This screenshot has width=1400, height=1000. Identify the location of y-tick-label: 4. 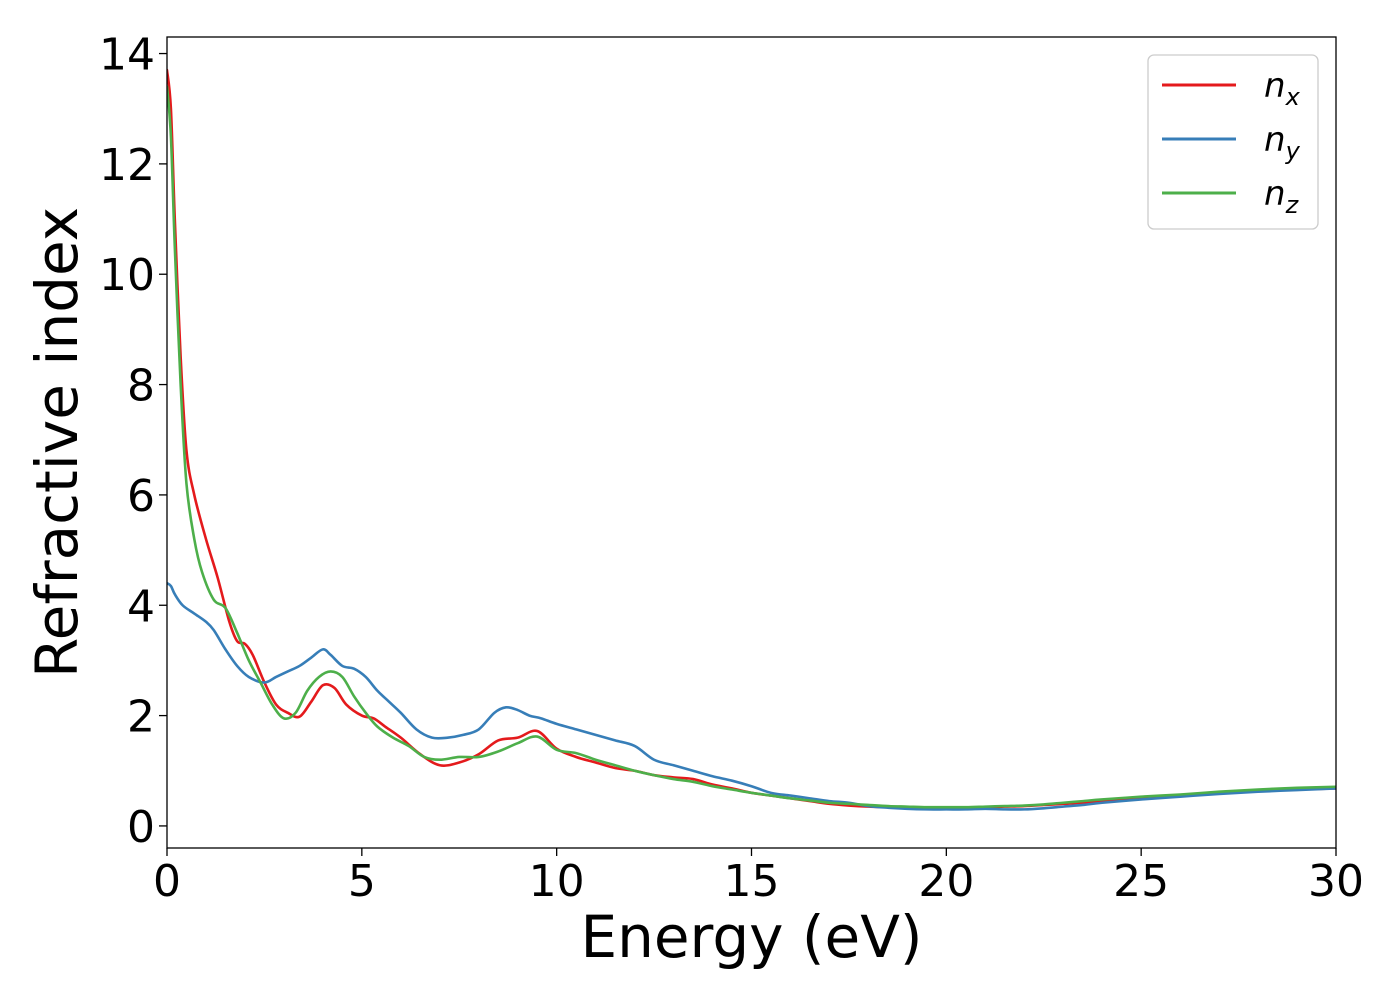
(141, 606).